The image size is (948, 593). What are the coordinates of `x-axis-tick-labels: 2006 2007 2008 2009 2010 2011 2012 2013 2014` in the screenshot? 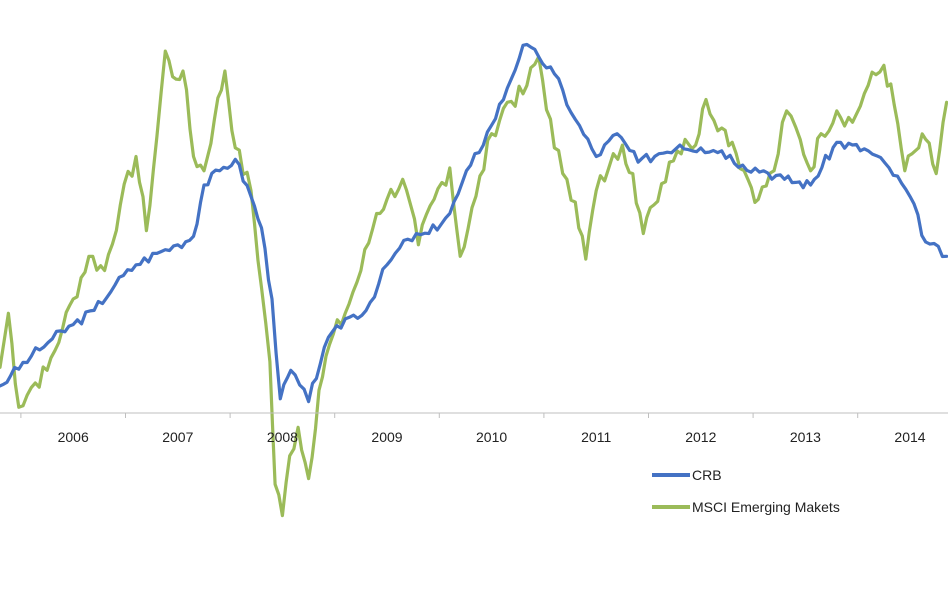 It's located at (492, 437).